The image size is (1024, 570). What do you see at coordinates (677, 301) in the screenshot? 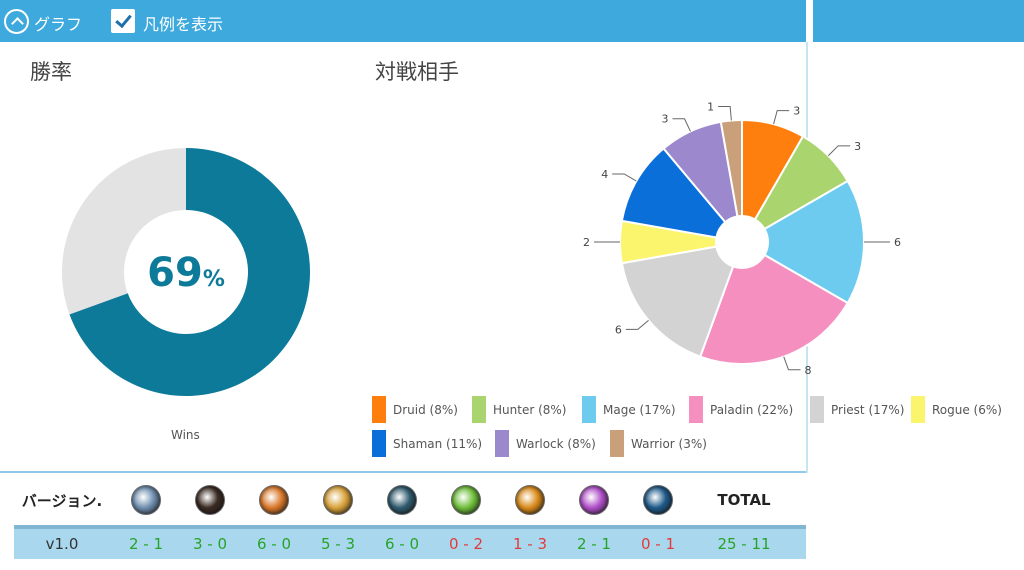
I see `pie-slice-priest` at bounding box center [677, 301].